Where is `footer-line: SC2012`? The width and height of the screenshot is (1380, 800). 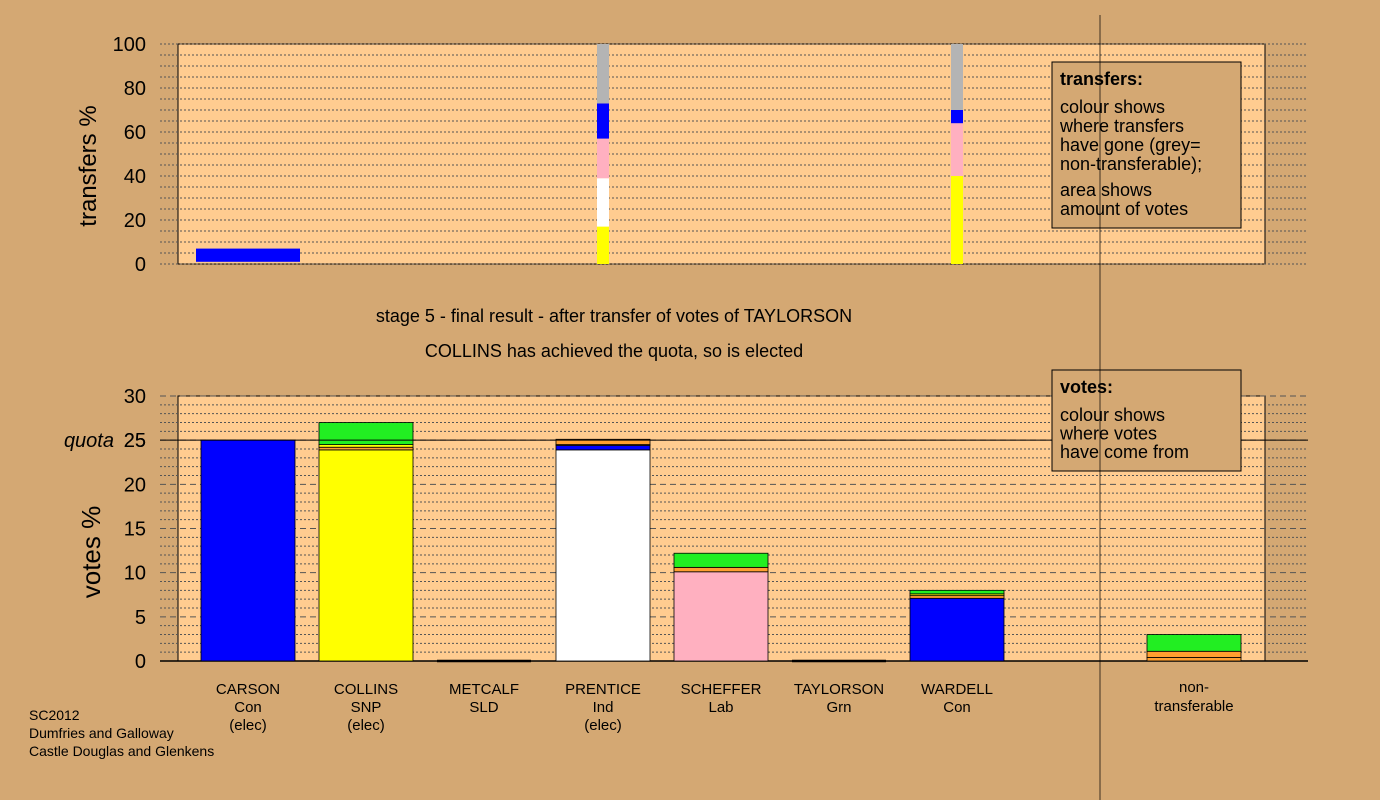 footer-line: SC2012 is located at coordinates (54, 715).